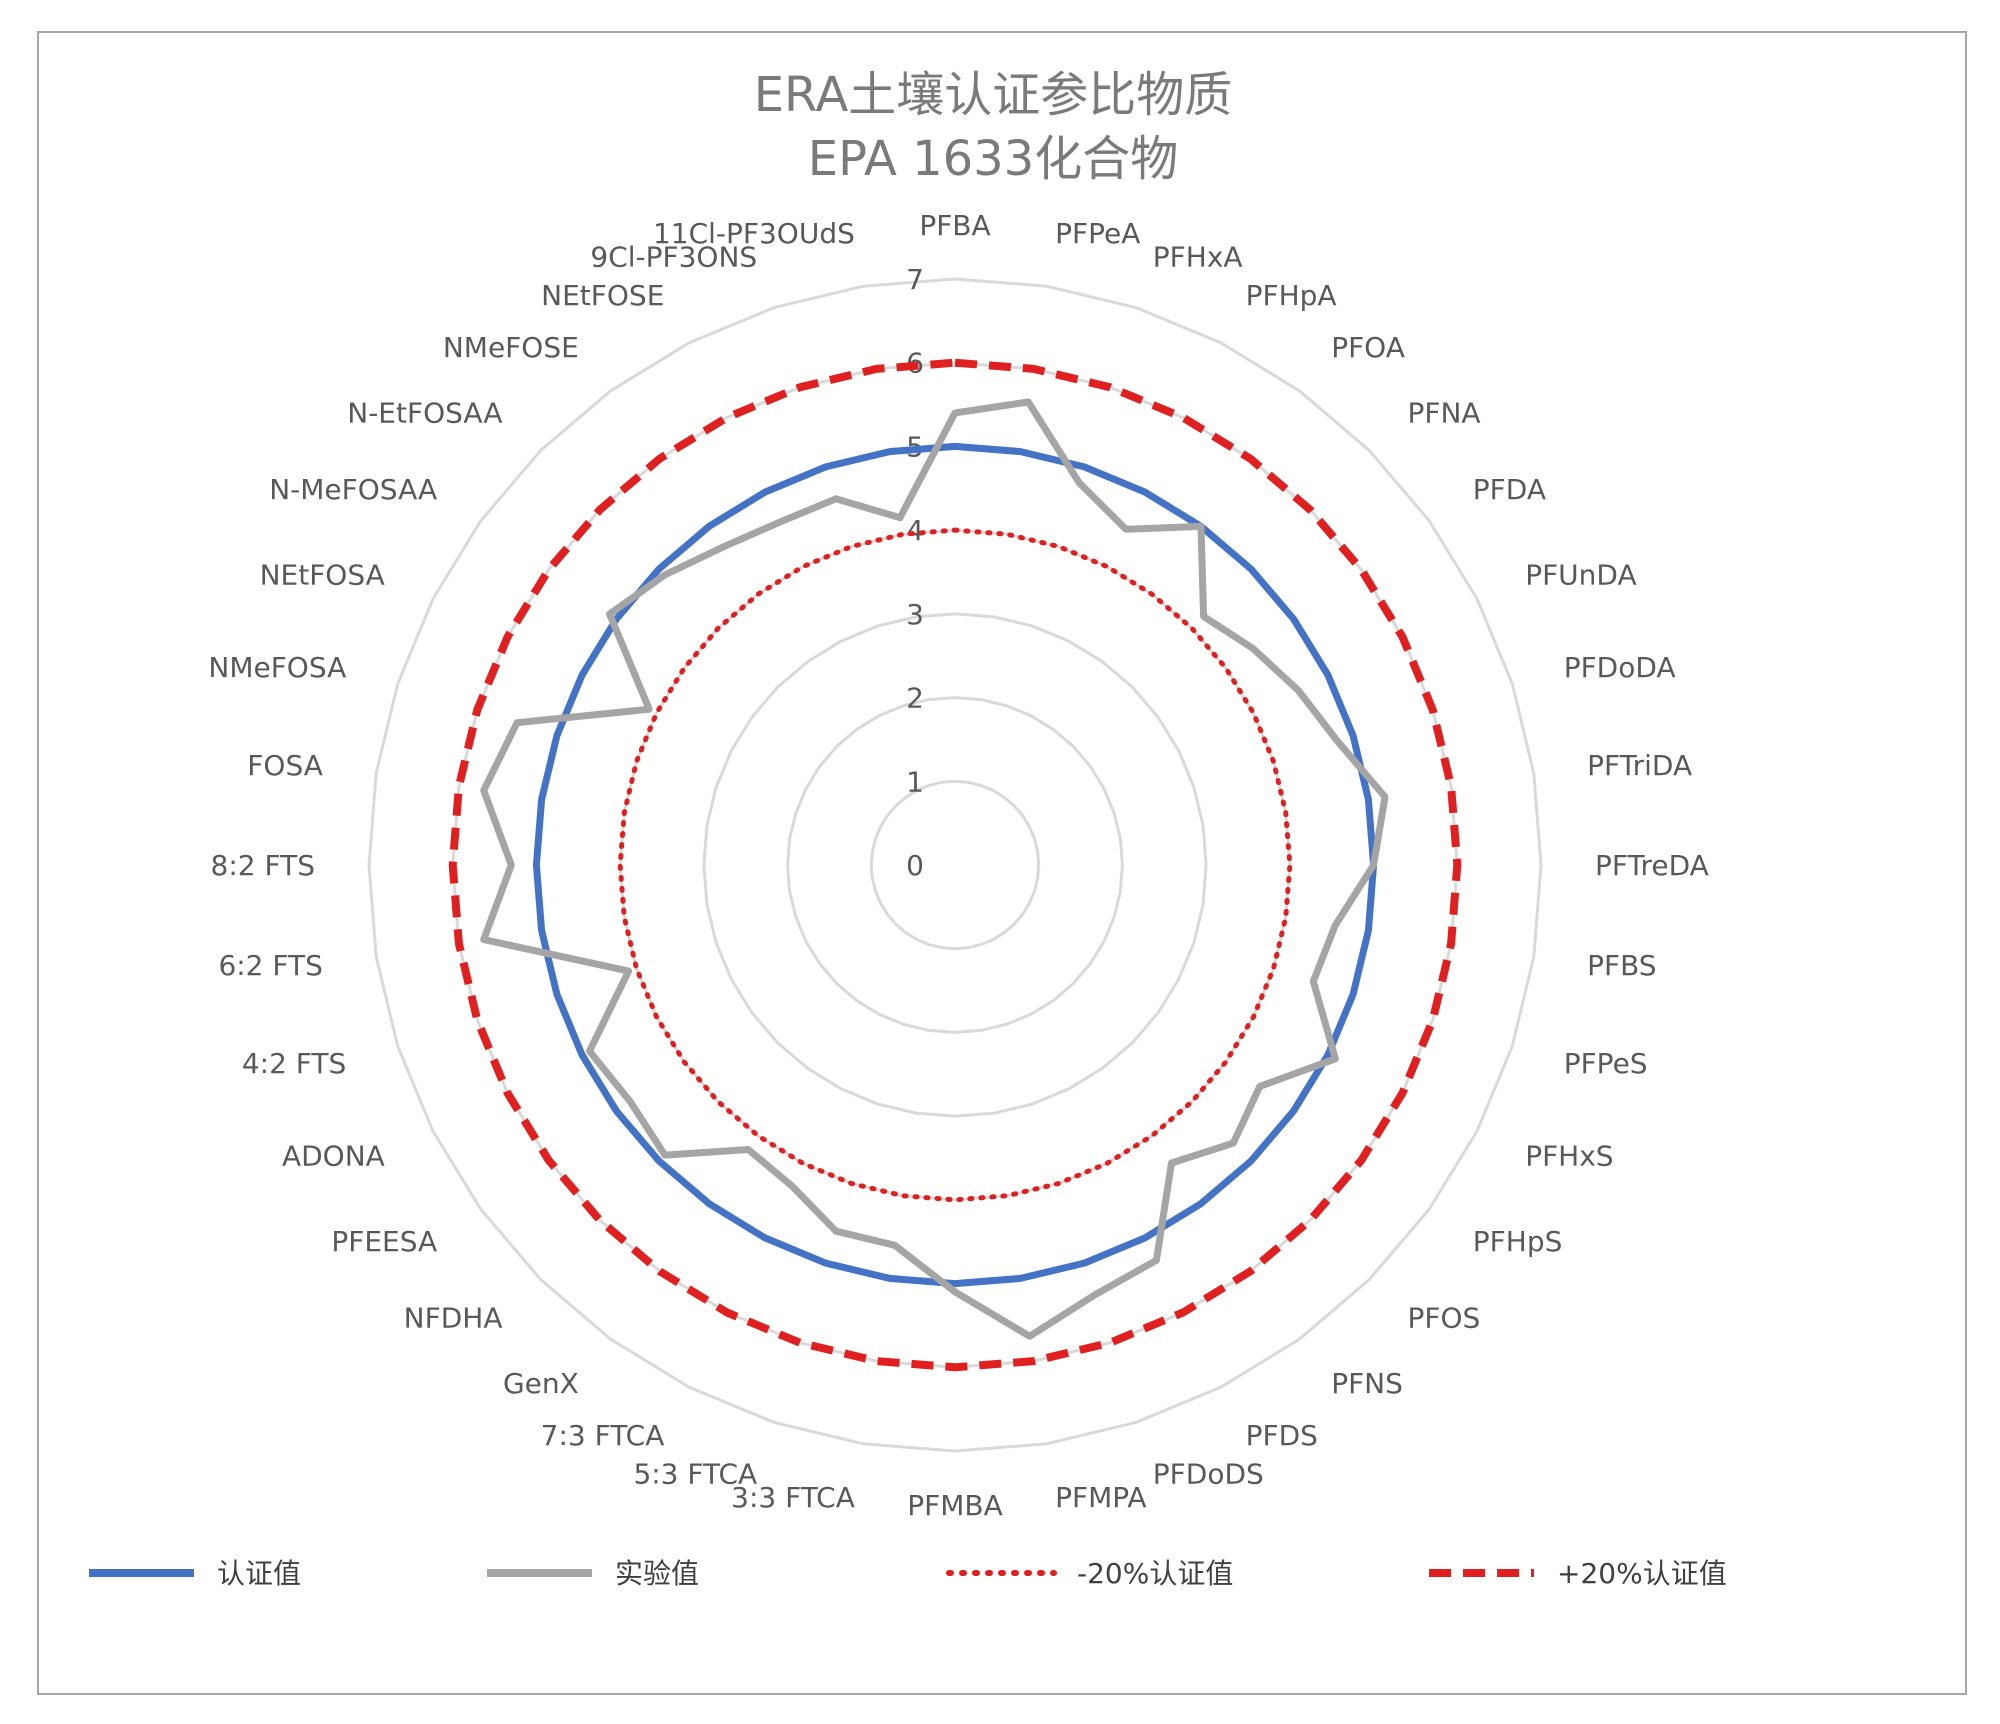 Image resolution: width=2000 pixels, height=1724 pixels. Describe the element at coordinates (1639, 765) in the screenshot. I see `category-label: PFTriDA` at that location.